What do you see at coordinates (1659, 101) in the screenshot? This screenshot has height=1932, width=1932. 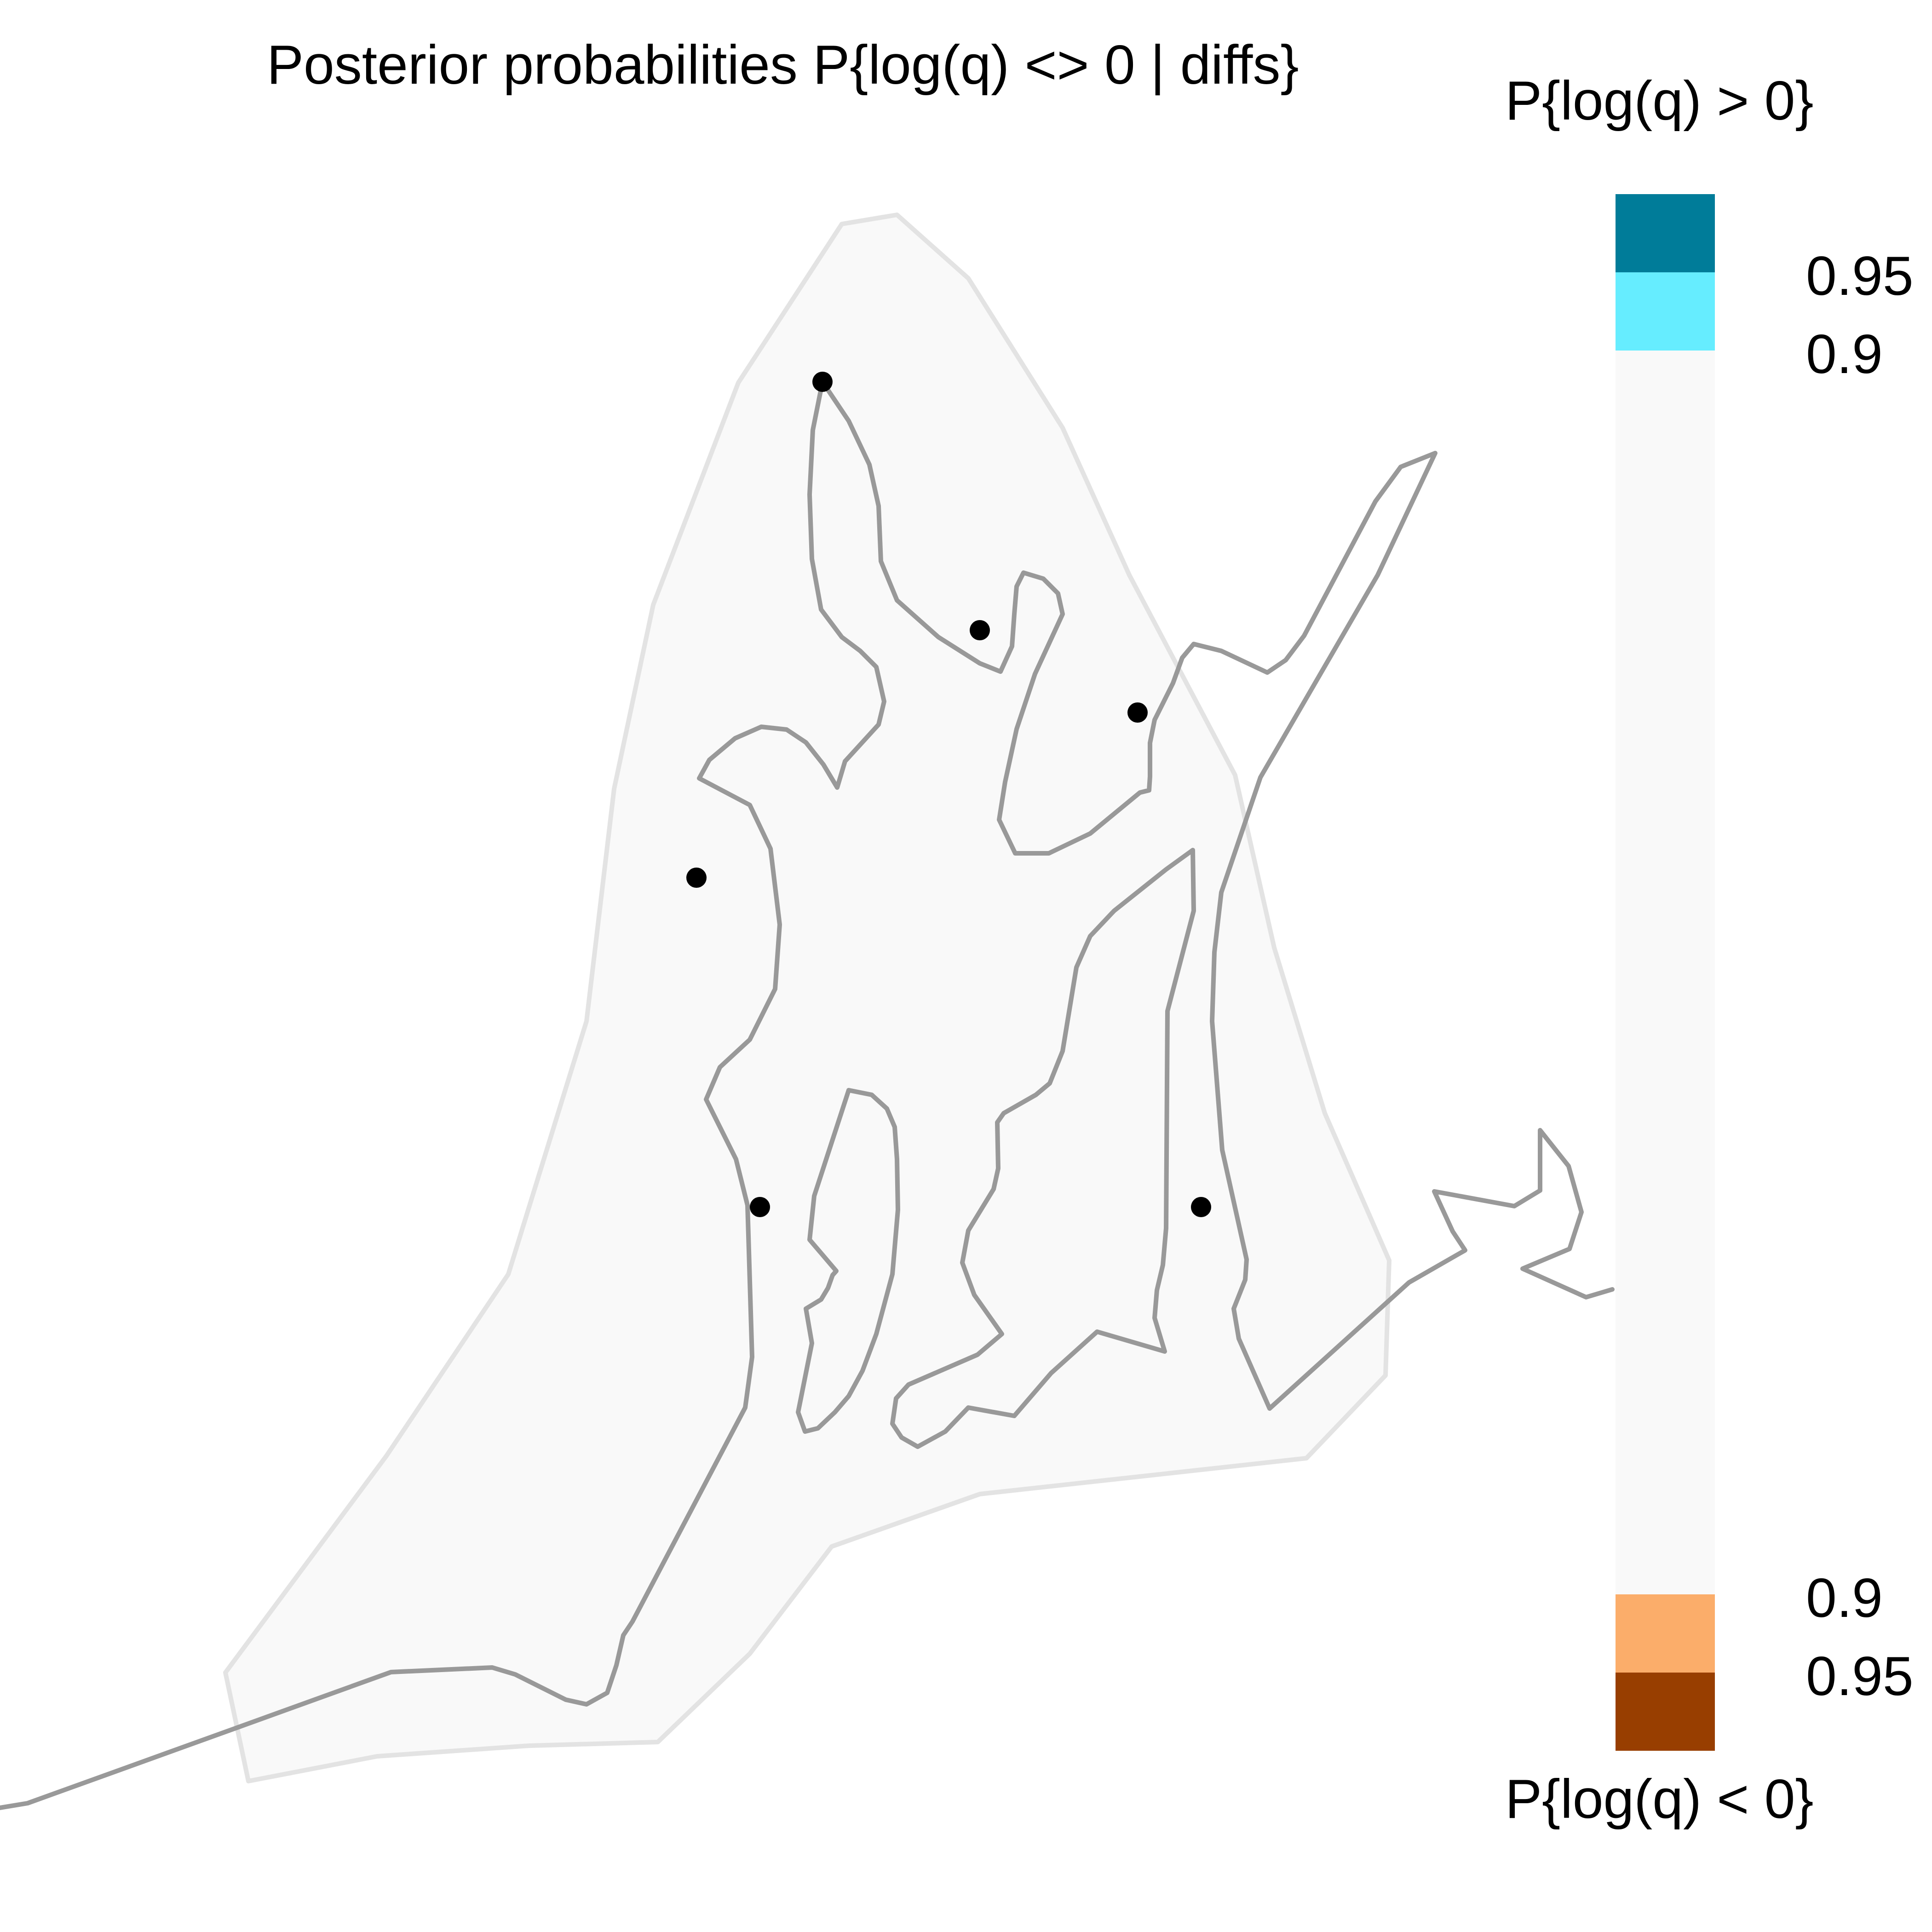 I see `legend-title-positive: P{log(q) > 0}` at bounding box center [1659, 101].